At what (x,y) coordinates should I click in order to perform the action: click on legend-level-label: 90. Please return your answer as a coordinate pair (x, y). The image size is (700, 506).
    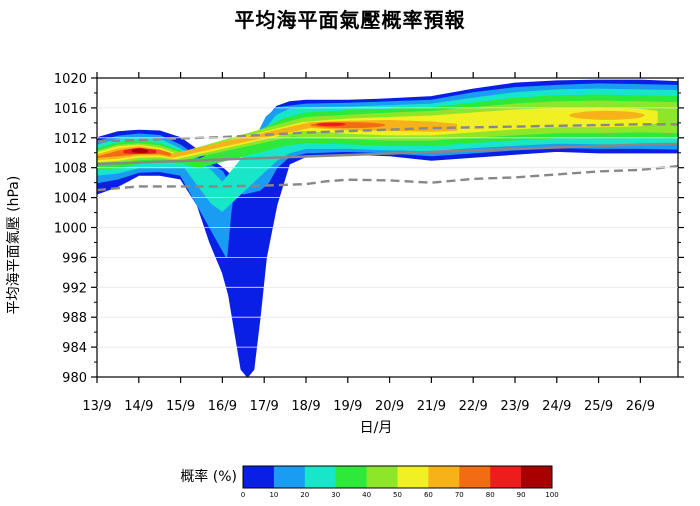
    Looking at the image, I should click on (521, 495).